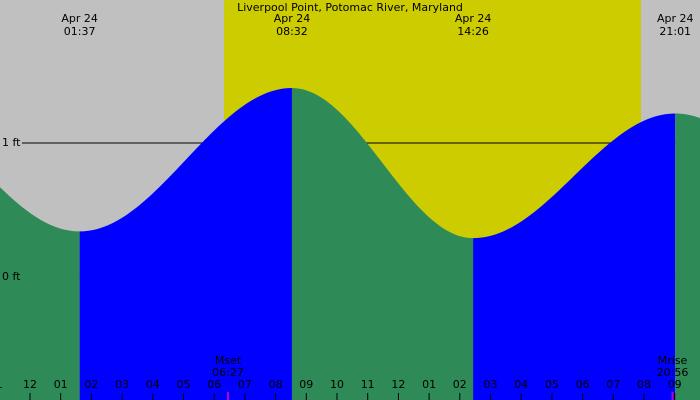 Image resolution: width=700 pixels, height=400 pixels. Describe the element at coordinates (673, 360) in the screenshot. I see `moon-label: Mrise` at that location.